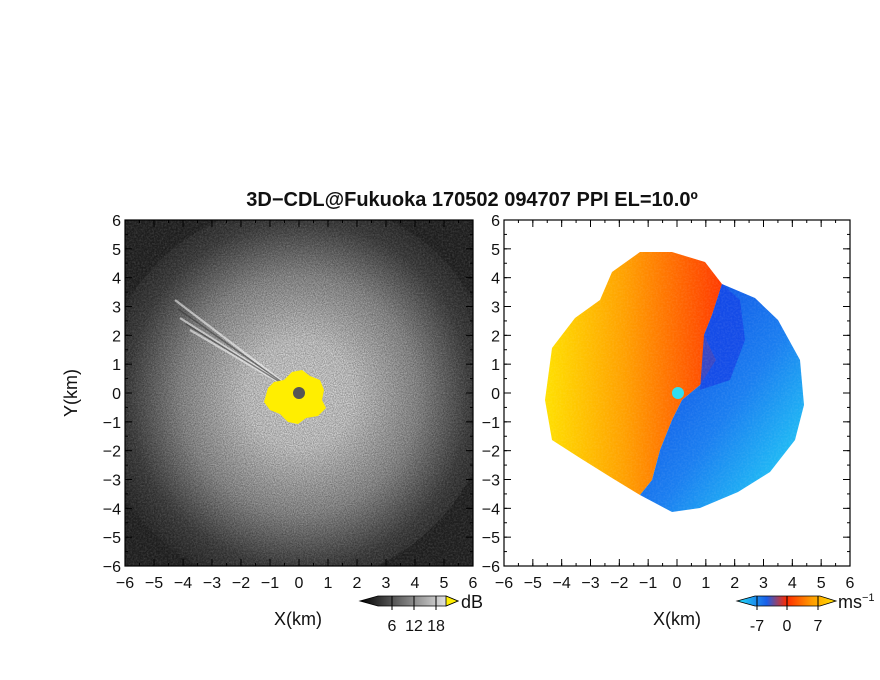 This screenshot has width=880, height=680. I want to click on velocity-colorbar: -7 0 7 ms−1, so click(805, 613).